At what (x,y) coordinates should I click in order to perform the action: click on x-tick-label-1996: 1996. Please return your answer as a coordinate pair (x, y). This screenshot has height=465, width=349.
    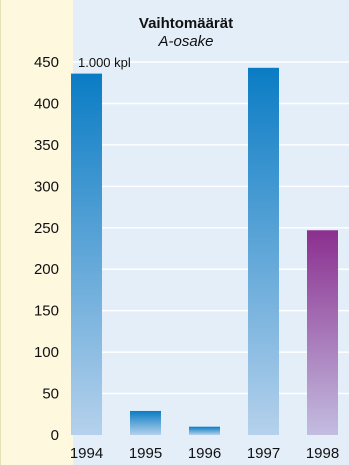
    Looking at the image, I should click on (204, 453).